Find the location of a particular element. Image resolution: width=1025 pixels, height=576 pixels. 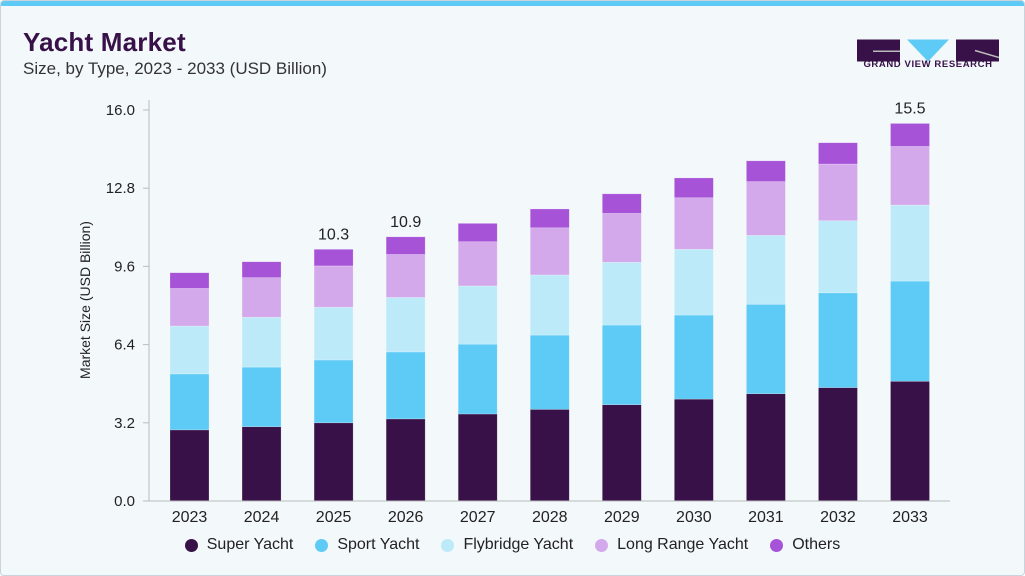

y-tick-label: 6.4 is located at coordinates (124, 345).